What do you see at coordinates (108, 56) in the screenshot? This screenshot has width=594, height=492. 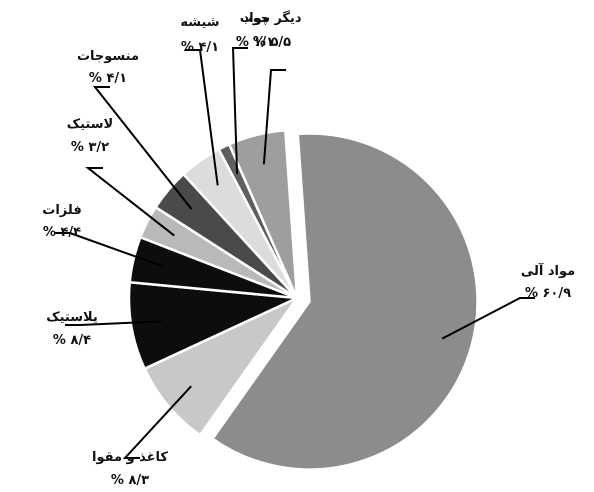 I see `slice-label: منسوجات` at bounding box center [108, 56].